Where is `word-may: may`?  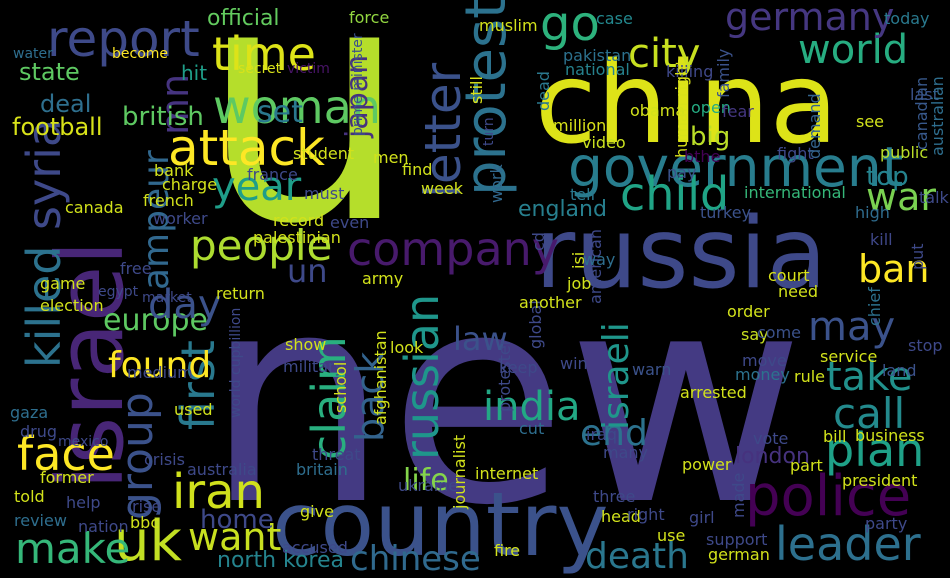
word-may: may is located at coordinates (851, 327).